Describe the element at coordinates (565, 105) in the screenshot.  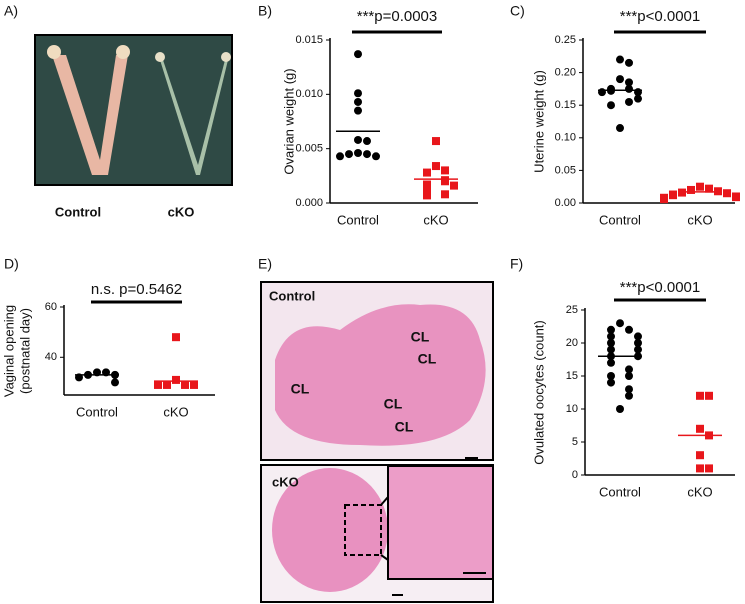
I see `y-tick-label: 0.15` at that location.